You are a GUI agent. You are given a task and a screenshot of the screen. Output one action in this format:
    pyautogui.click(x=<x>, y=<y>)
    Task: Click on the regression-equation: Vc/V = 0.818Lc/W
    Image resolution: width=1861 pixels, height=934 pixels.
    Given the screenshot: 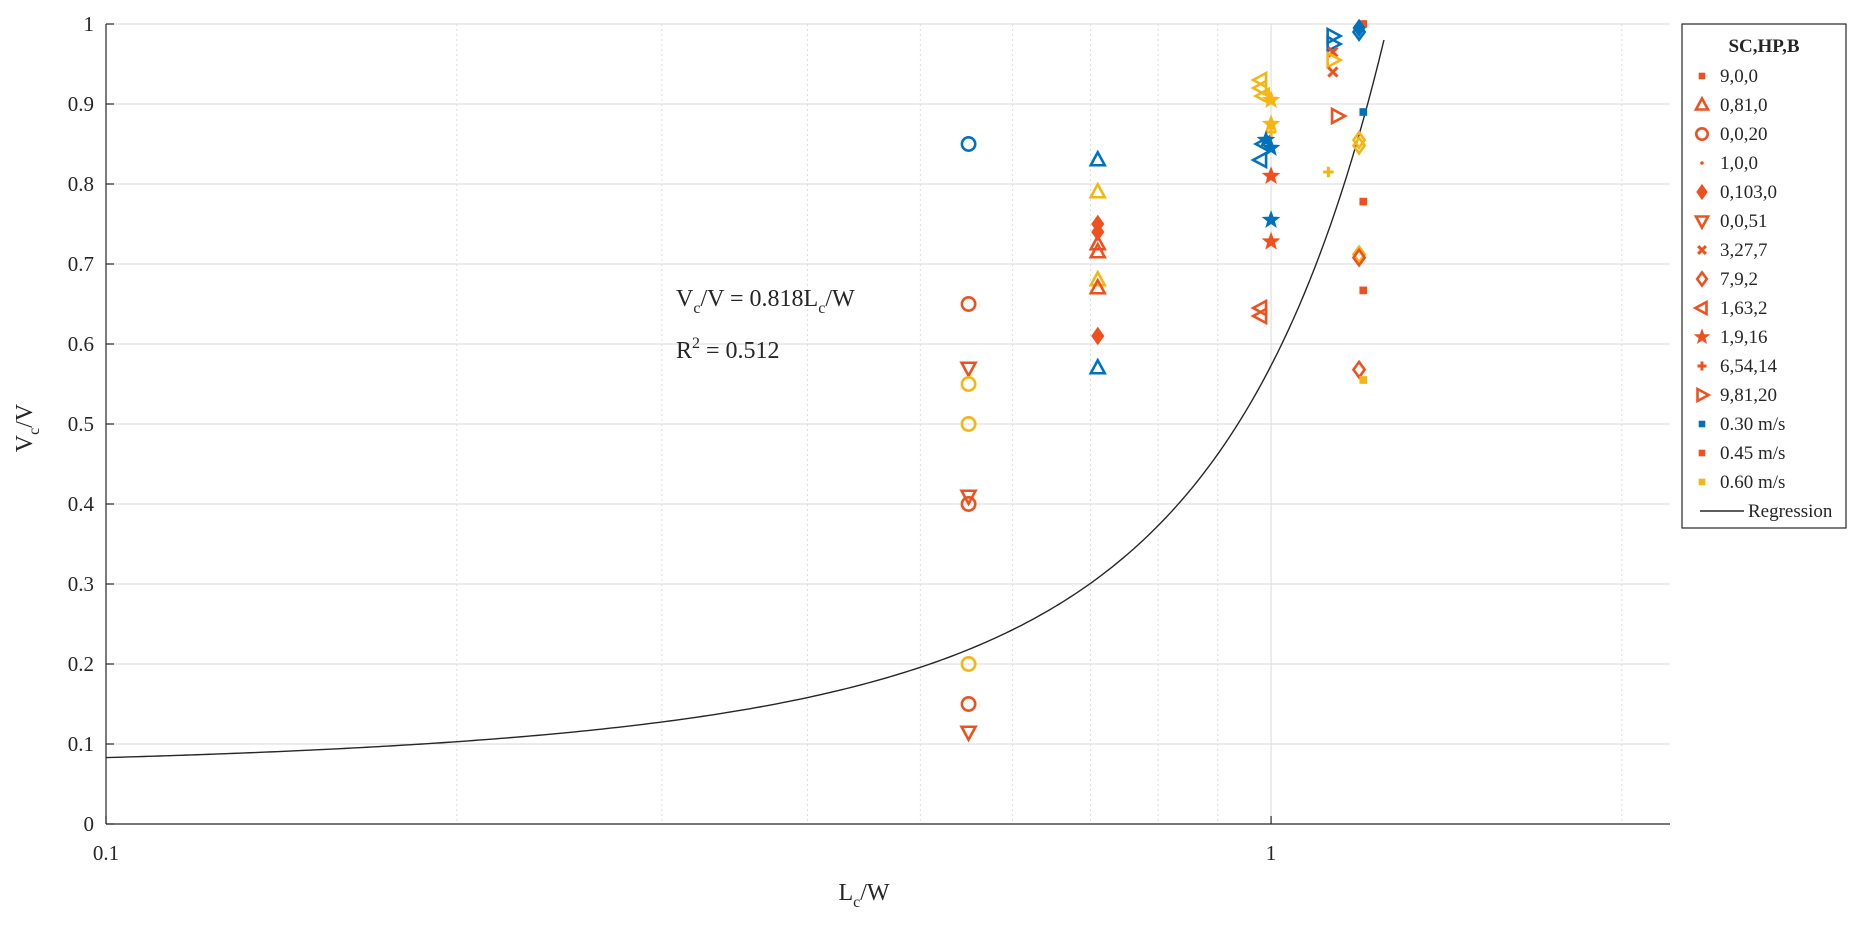 What is the action you would take?
    pyautogui.click(x=765, y=301)
    